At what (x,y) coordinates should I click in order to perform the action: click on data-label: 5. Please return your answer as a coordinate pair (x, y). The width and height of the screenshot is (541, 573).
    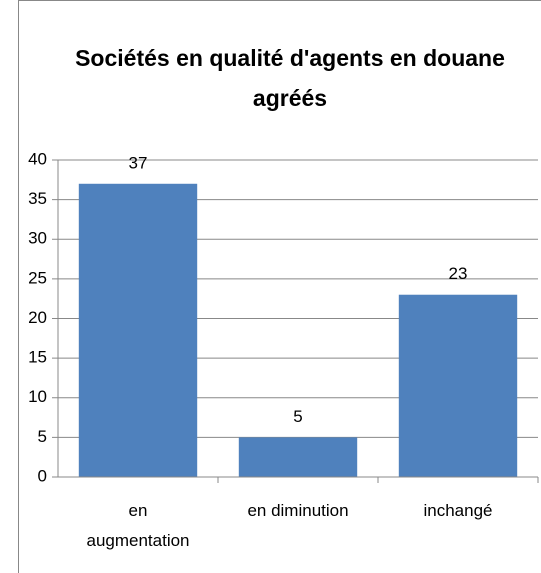
    Looking at the image, I should click on (297, 416).